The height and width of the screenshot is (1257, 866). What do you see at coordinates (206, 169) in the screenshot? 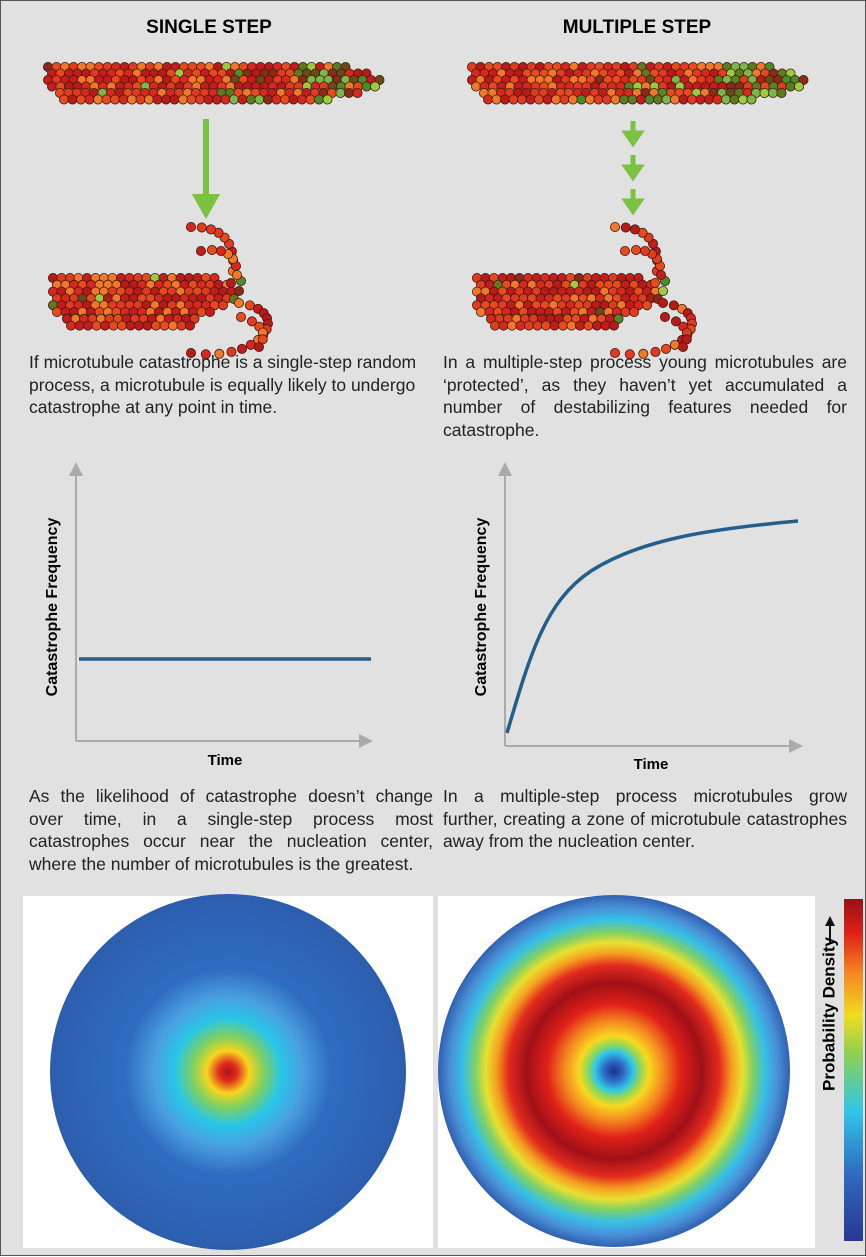
I see `arrow` at bounding box center [206, 169].